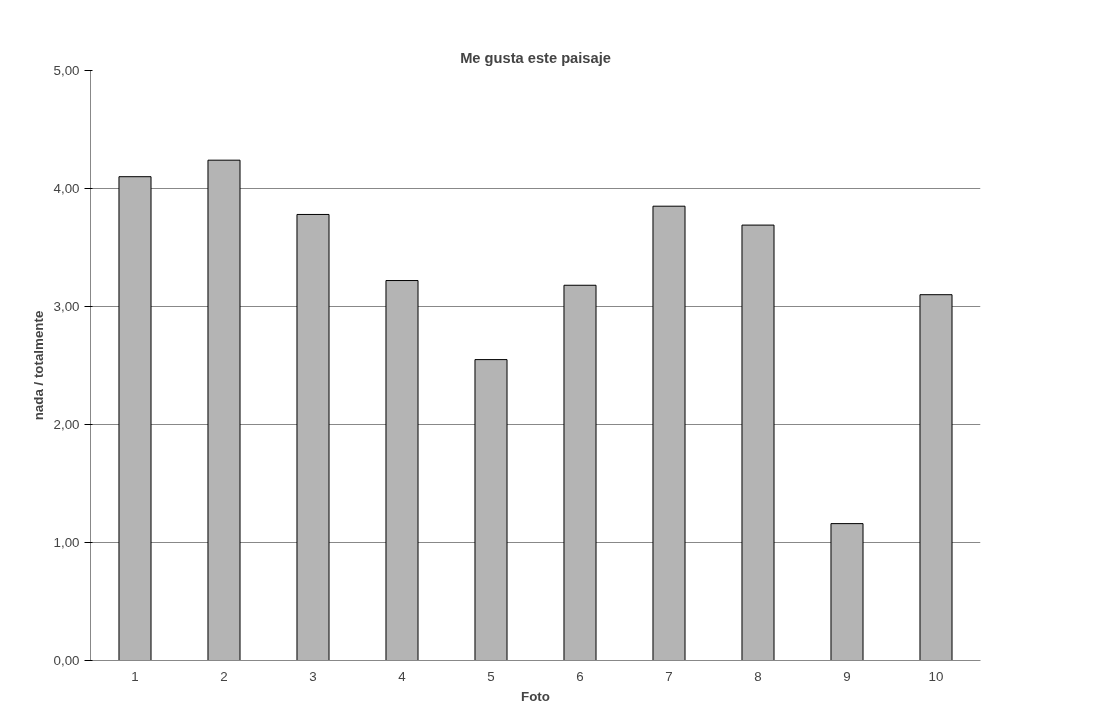 Image resolution: width=1112 pixels, height=722 pixels. What do you see at coordinates (669, 676) in the screenshot?
I see `x-tick-label: 7` at bounding box center [669, 676].